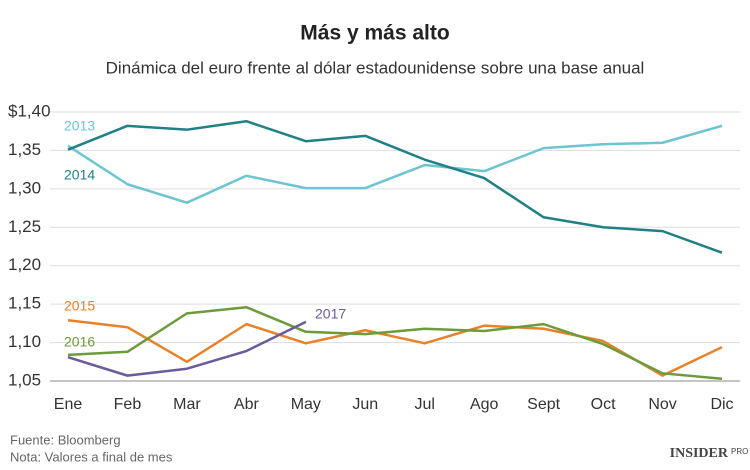  I want to click on note: Nota: Valores a final de mes, so click(91, 456).